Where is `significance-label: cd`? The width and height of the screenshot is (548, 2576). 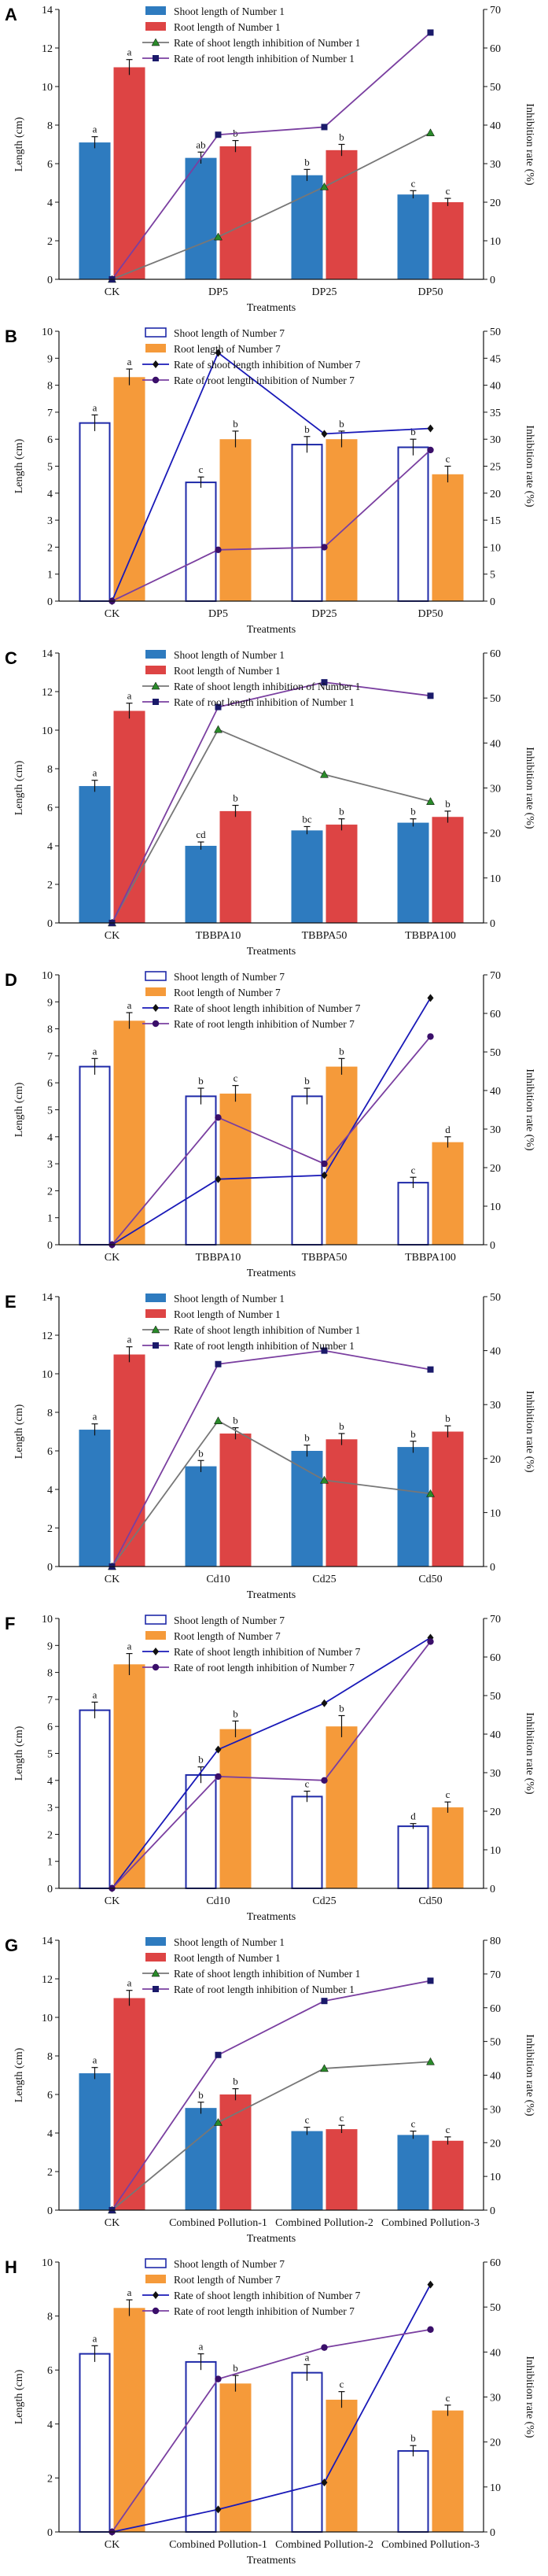 significance-label: cd is located at coordinates (201, 834).